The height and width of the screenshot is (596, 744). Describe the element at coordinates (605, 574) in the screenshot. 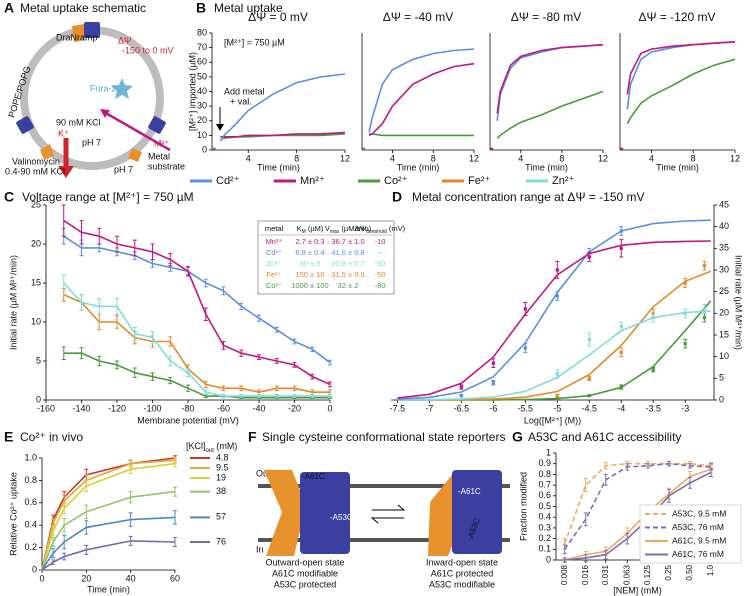

I see `x-tick-label: 0.031` at that location.